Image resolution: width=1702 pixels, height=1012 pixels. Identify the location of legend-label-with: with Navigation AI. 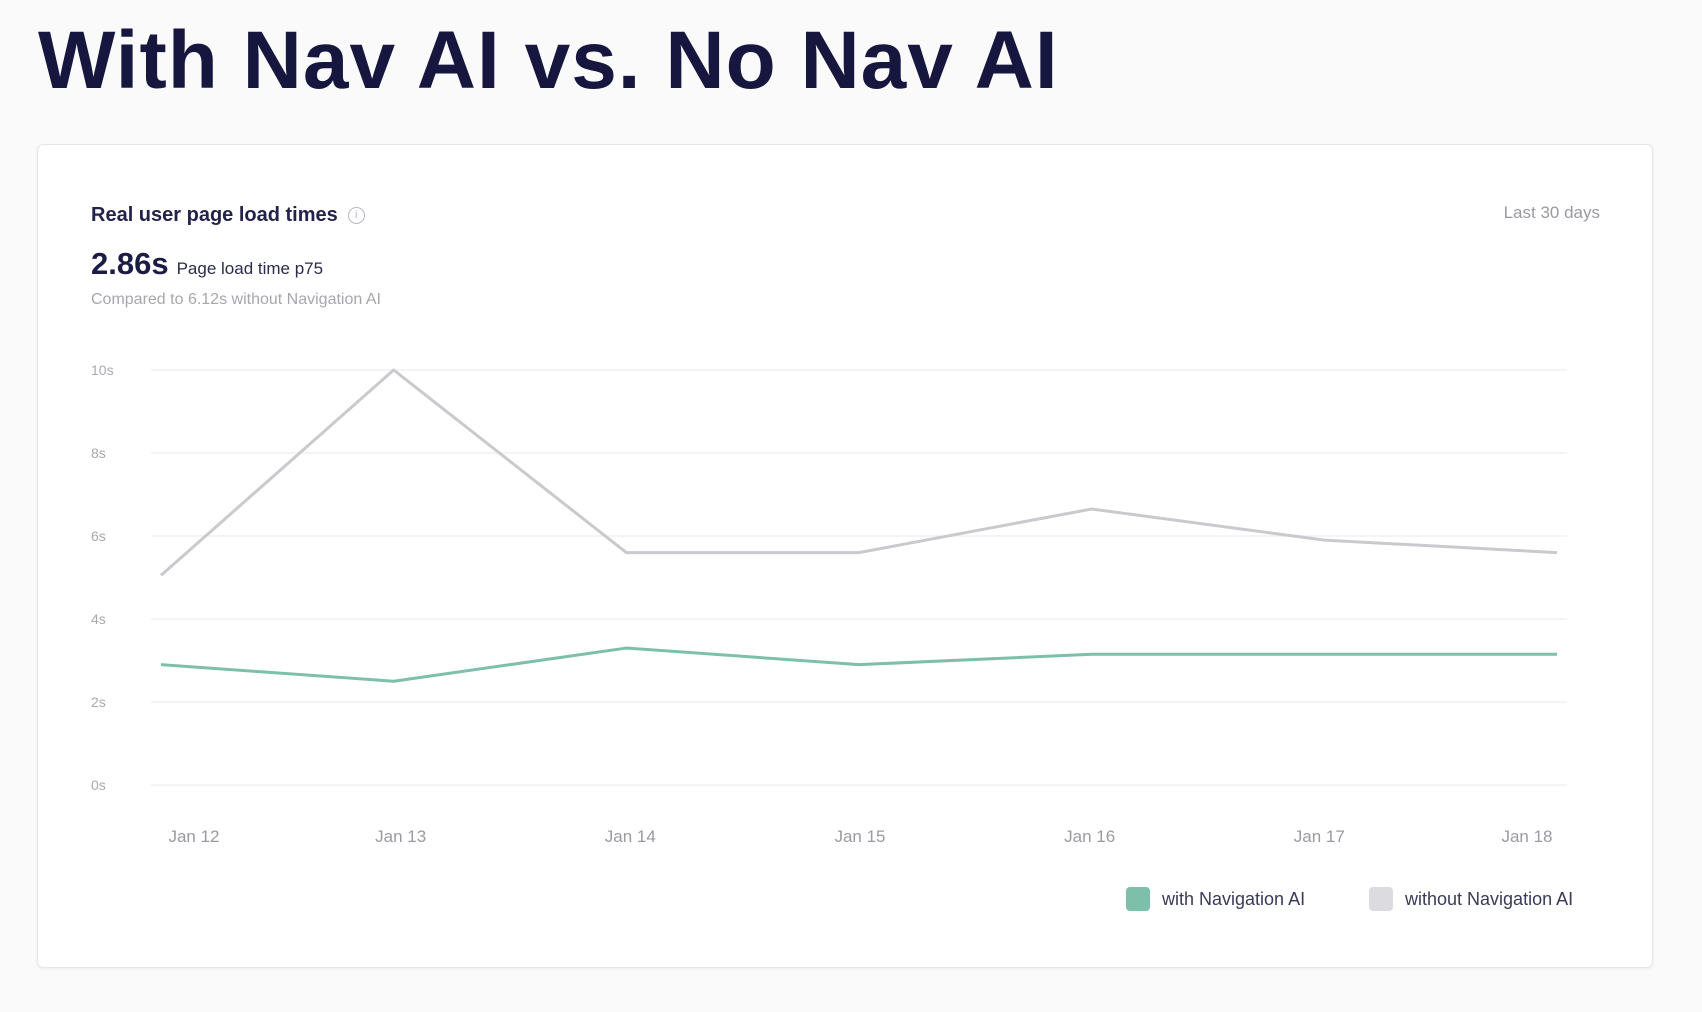
(1234, 898).